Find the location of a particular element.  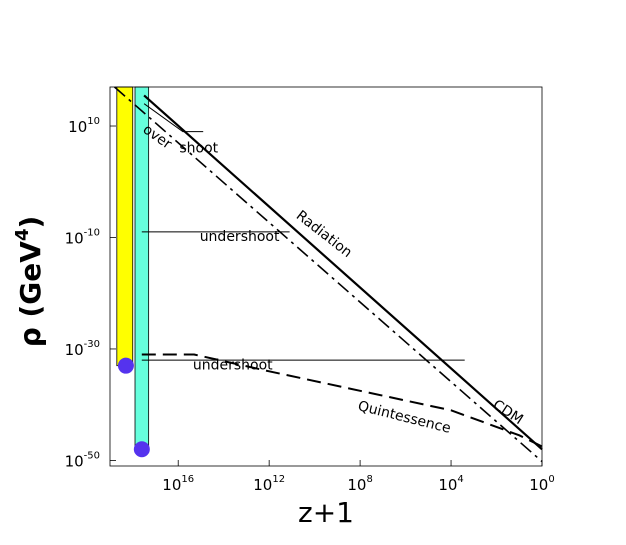

annotation-2: CDM is located at coordinates (508, 412).